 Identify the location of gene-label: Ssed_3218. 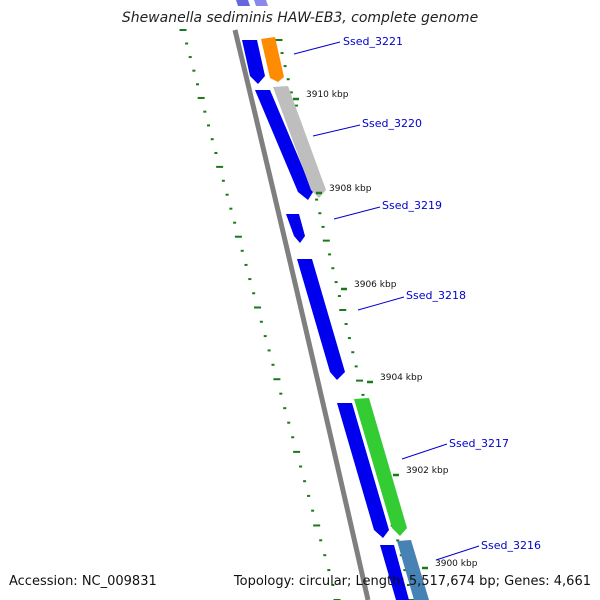
(436, 295).